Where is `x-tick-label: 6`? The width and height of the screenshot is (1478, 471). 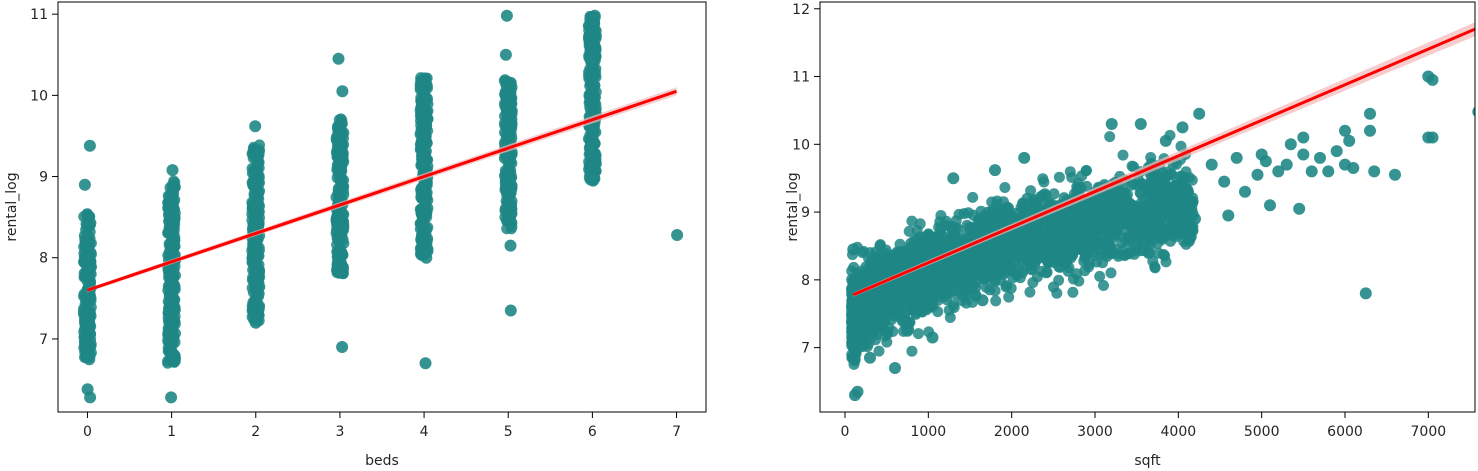 x-tick-label: 6 is located at coordinates (592, 432).